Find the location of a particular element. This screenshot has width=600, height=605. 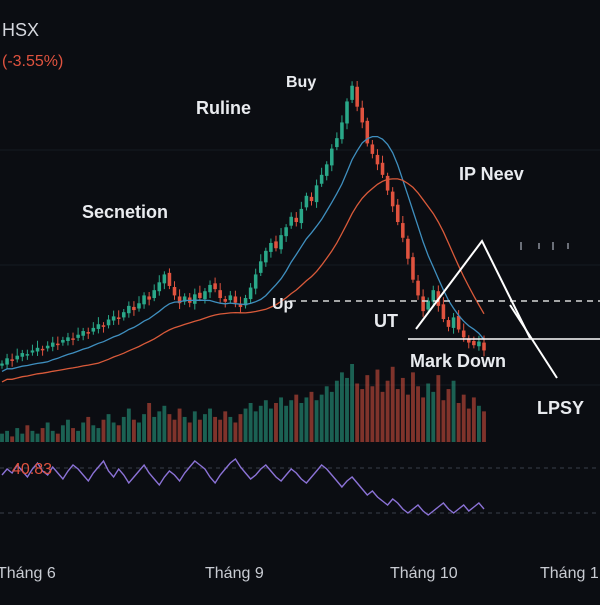

annotation-buy: Buy is located at coordinates (301, 82).